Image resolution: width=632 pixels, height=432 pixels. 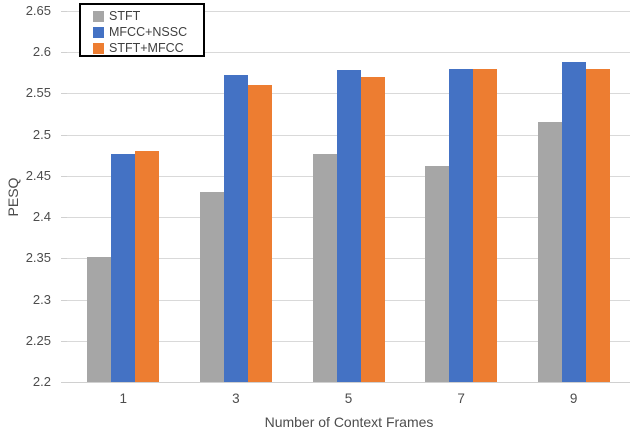 What do you see at coordinates (41, 216) in the screenshot?
I see `y-tick-label: 2.4` at bounding box center [41, 216].